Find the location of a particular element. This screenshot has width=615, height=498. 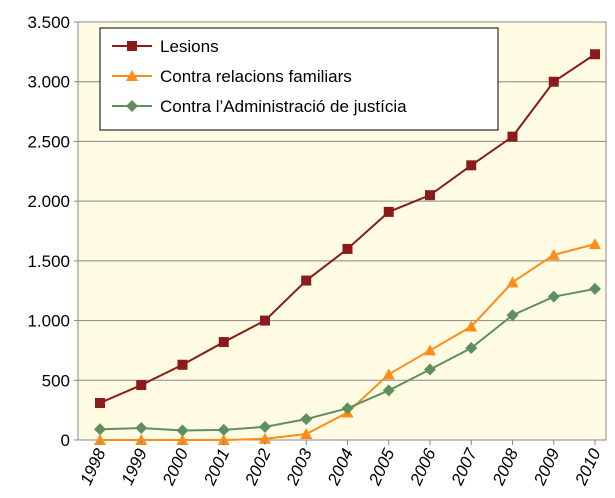

x-tick-label: 2007 is located at coordinates (464, 467).